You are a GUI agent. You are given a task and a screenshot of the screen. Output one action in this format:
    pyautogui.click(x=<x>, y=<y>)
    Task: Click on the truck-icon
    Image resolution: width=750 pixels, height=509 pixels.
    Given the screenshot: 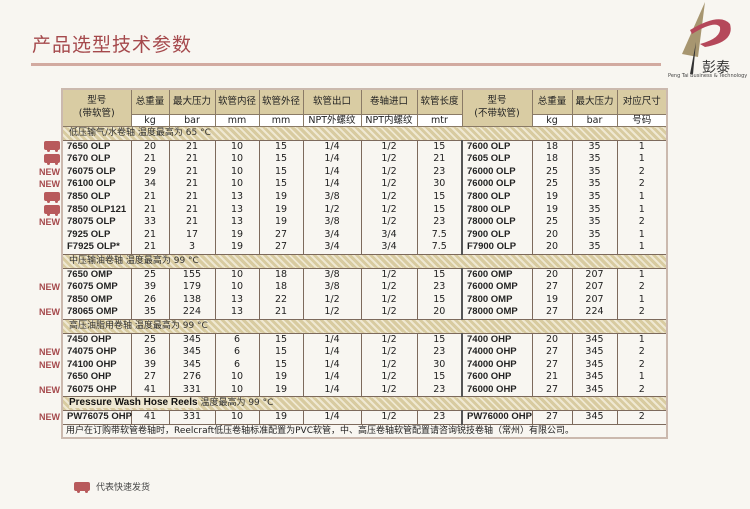 What is the action you would take?
    pyautogui.click(x=49, y=210)
    